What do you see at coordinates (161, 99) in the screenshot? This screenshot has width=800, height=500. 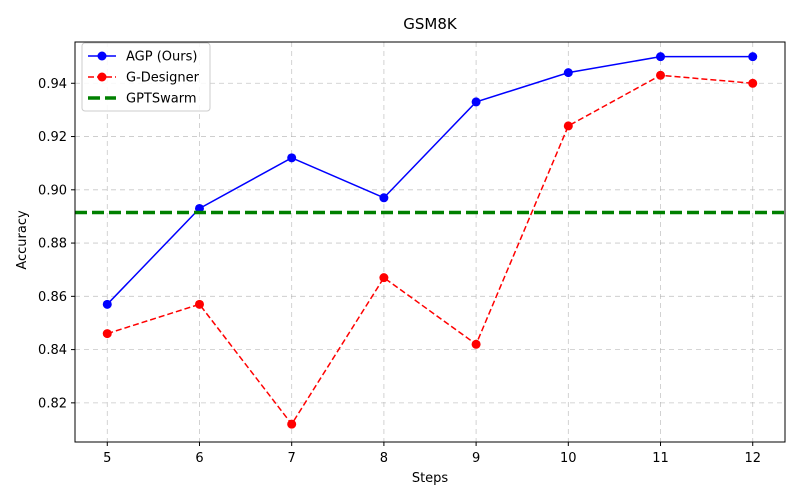 I see `legend-label-gptswarm: GPTSwarm` at bounding box center [161, 99].